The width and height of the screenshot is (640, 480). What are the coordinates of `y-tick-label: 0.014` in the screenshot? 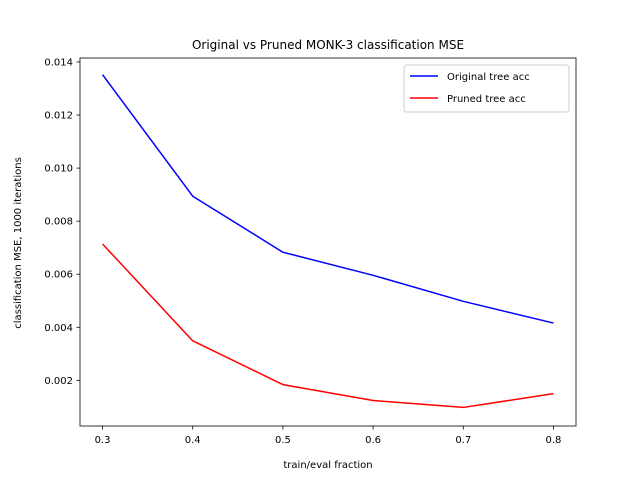 It's located at (58, 62).